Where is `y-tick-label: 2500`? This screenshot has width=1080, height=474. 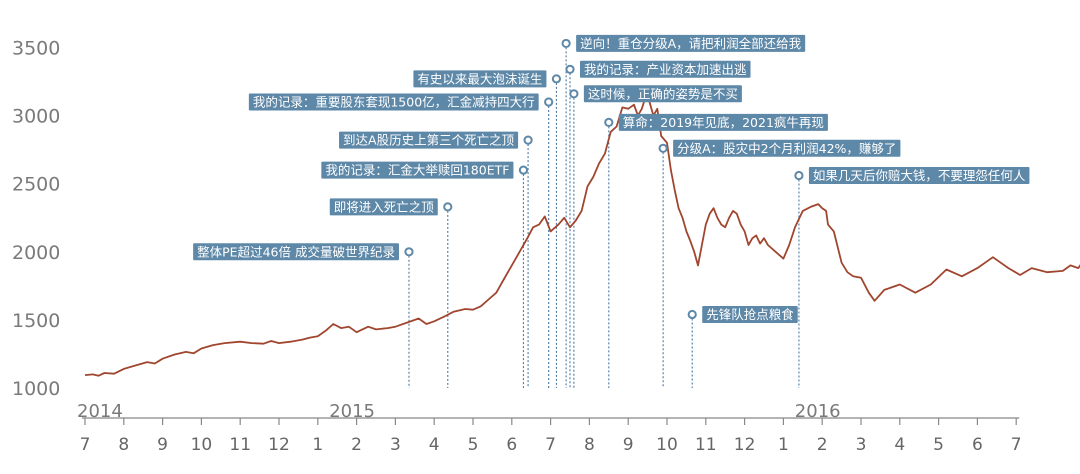 y-tick-label: 2500 is located at coordinates (36, 185).